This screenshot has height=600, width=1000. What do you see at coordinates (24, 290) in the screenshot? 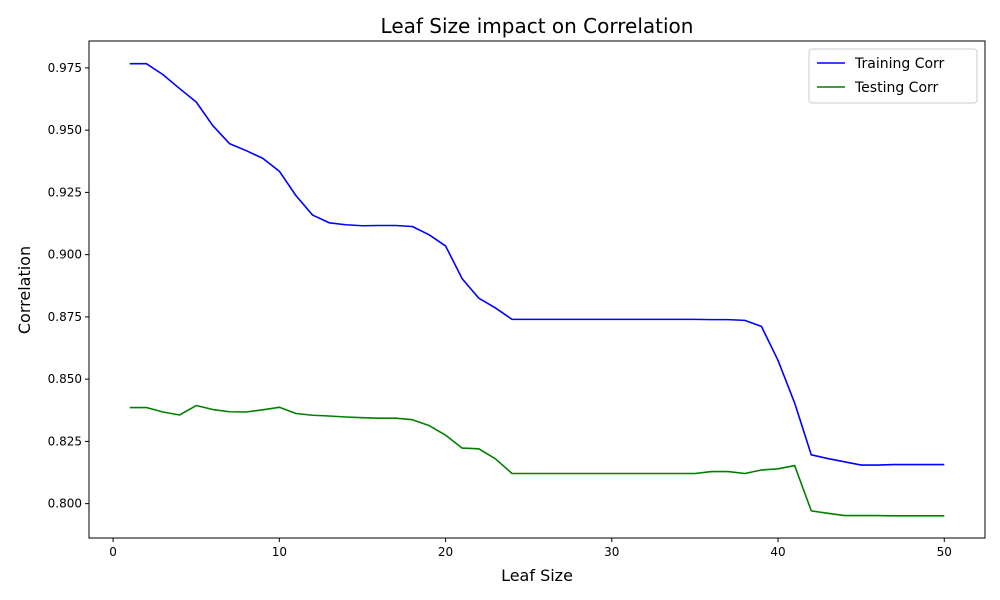
I see `y-axis-label: Correlation` at bounding box center [24, 290].